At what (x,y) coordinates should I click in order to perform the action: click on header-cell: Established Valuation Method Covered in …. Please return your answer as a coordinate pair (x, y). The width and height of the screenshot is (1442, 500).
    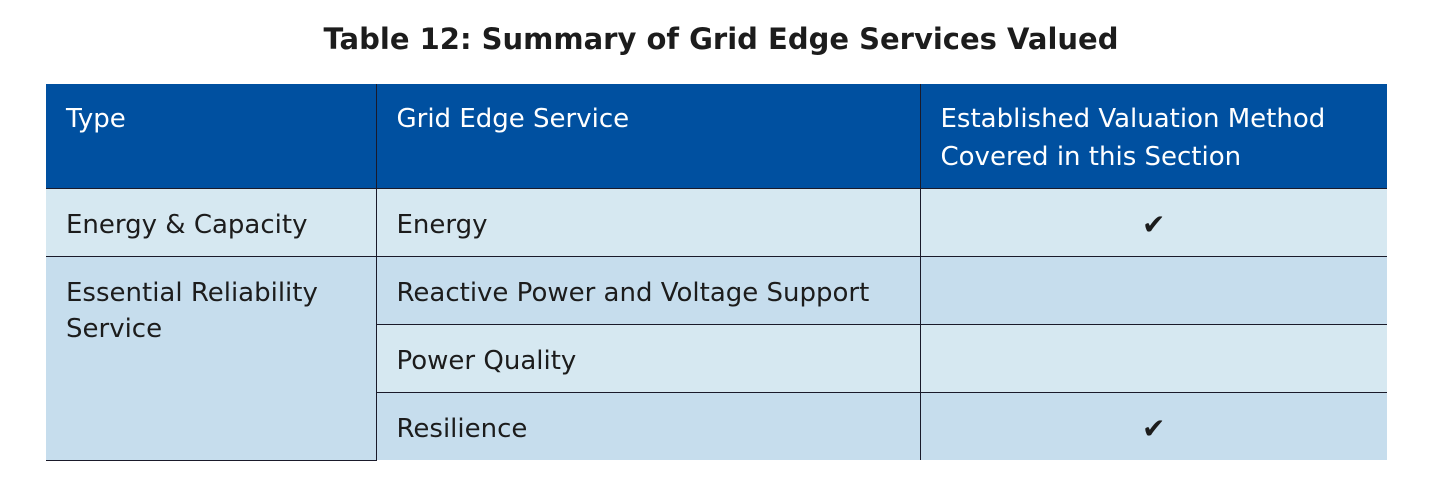
    Looking at the image, I should click on (1153, 136).